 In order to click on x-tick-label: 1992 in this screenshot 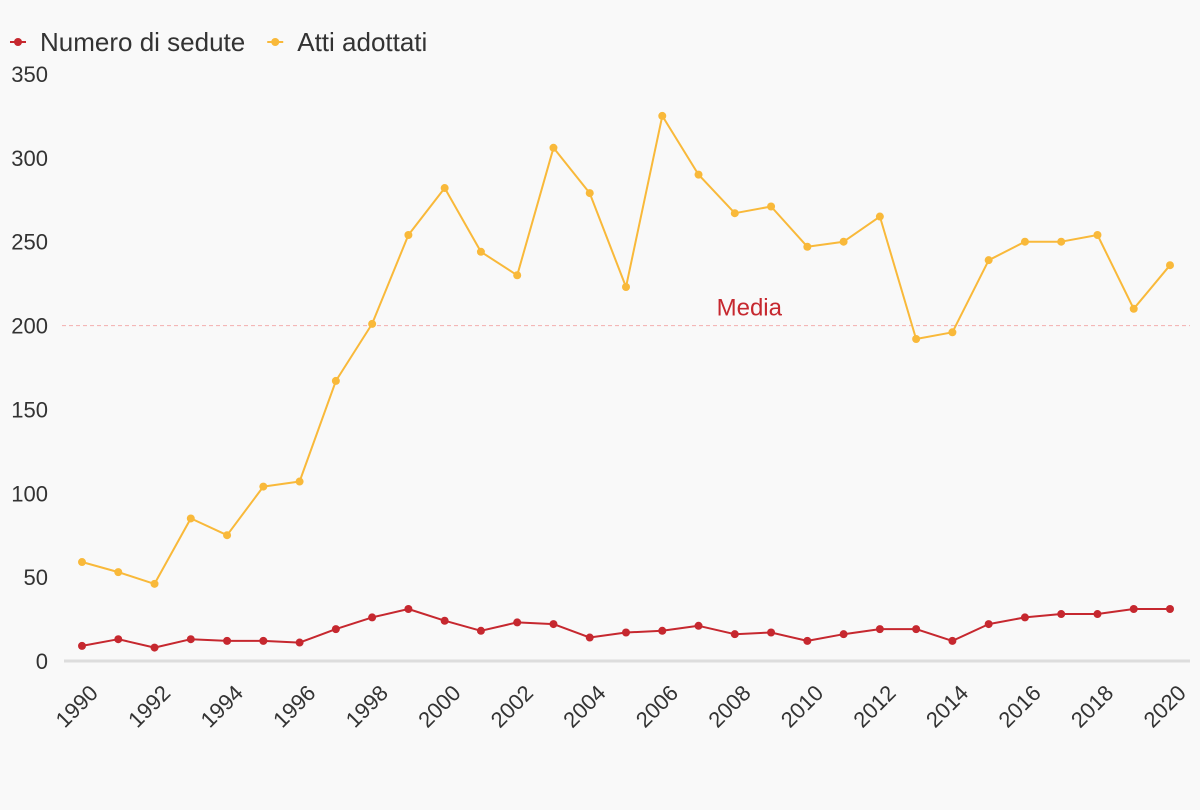, I will do `click(149, 706)`.